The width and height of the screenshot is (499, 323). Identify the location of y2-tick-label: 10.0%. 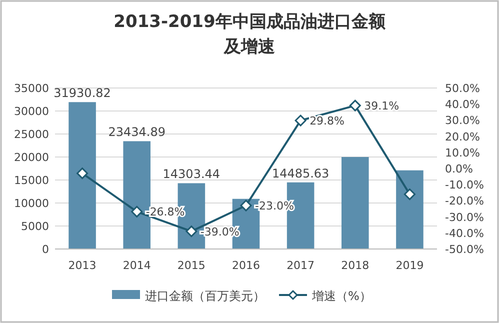
(462, 153).